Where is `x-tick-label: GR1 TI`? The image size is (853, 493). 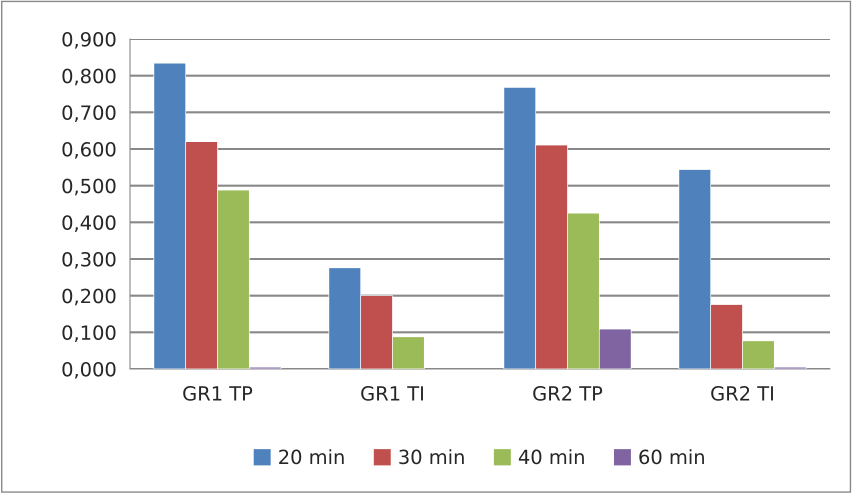
x-tick-label: GR1 TI is located at coordinates (392, 393).